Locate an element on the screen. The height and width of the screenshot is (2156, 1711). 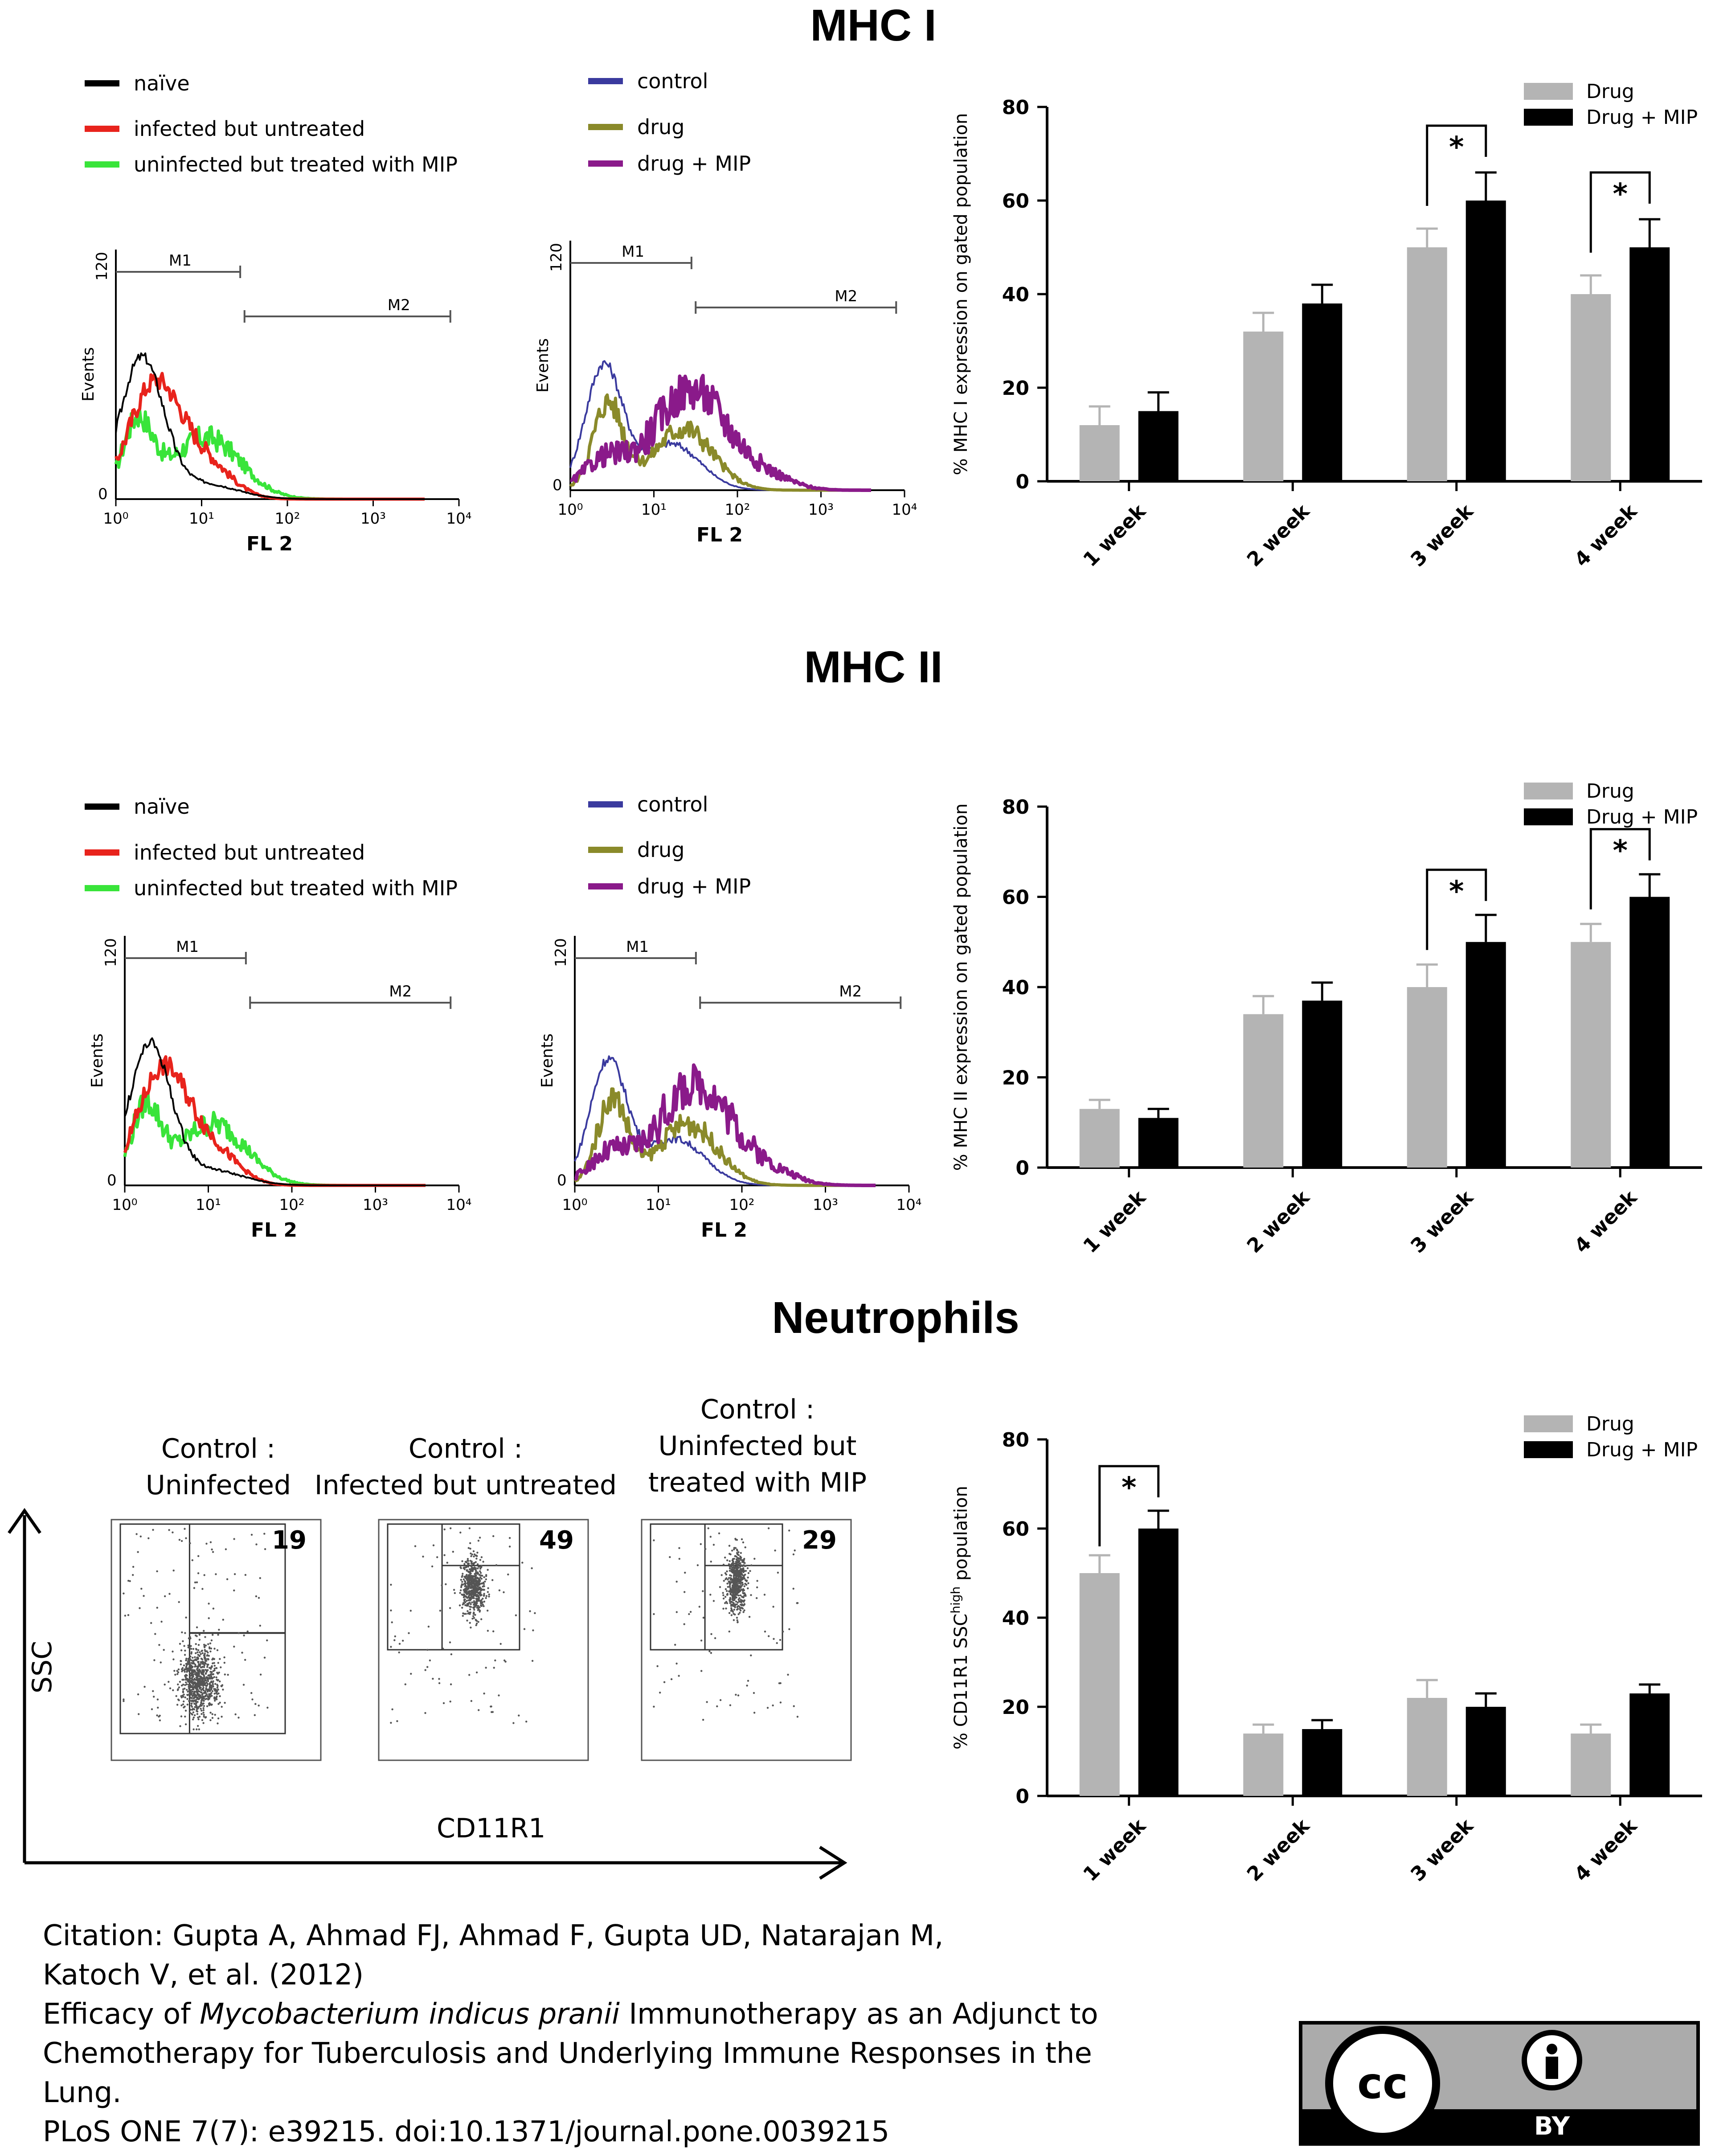
label-line: treated with MIP is located at coordinates (757, 1483).